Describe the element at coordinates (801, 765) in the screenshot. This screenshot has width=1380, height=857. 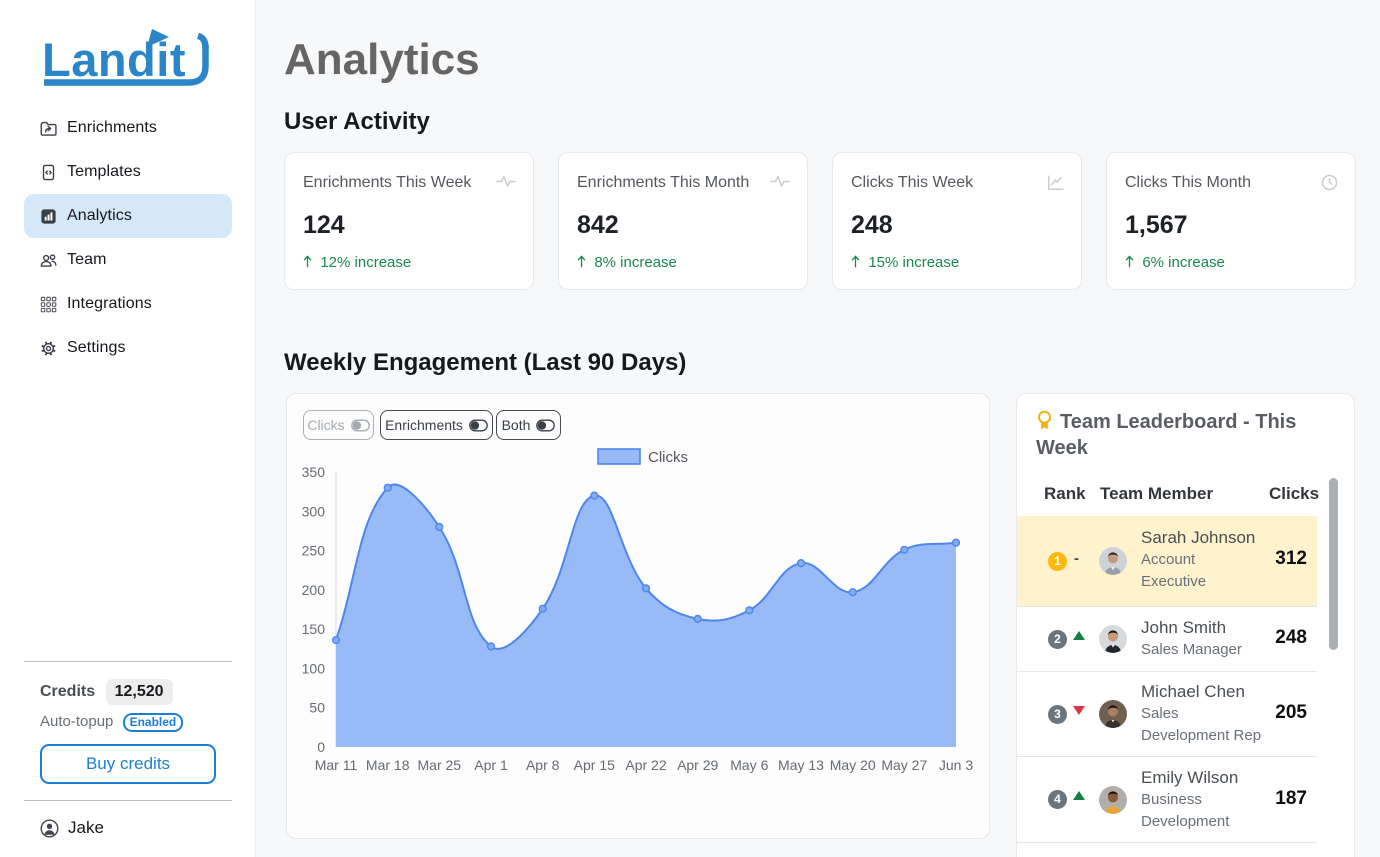
I see `svg-text: May 13` at that location.